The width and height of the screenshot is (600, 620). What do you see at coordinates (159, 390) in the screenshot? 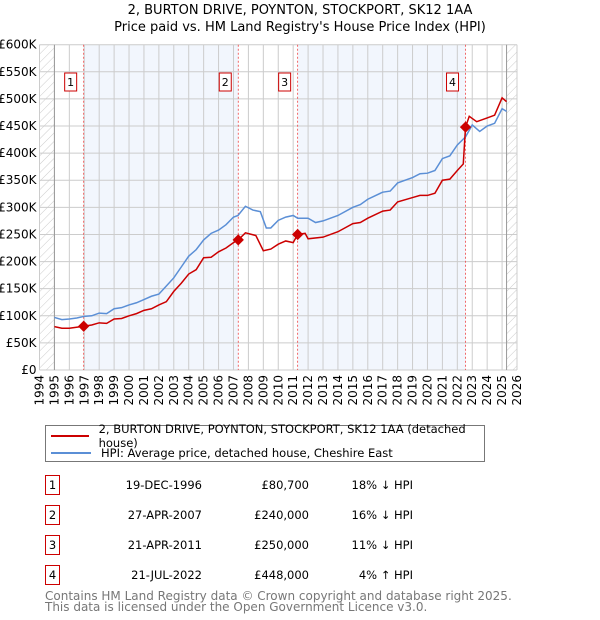
I see `x-tick-label: 2002` at bounding box center [159, 390].